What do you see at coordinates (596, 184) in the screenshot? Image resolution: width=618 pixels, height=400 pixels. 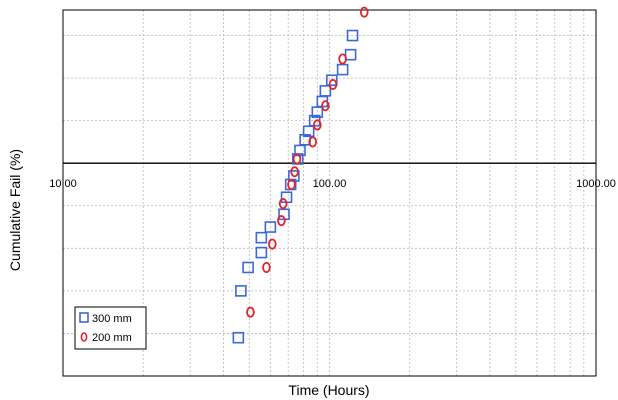 I see `x-tick-label: 1000.00` at bounding box center [596, 184].